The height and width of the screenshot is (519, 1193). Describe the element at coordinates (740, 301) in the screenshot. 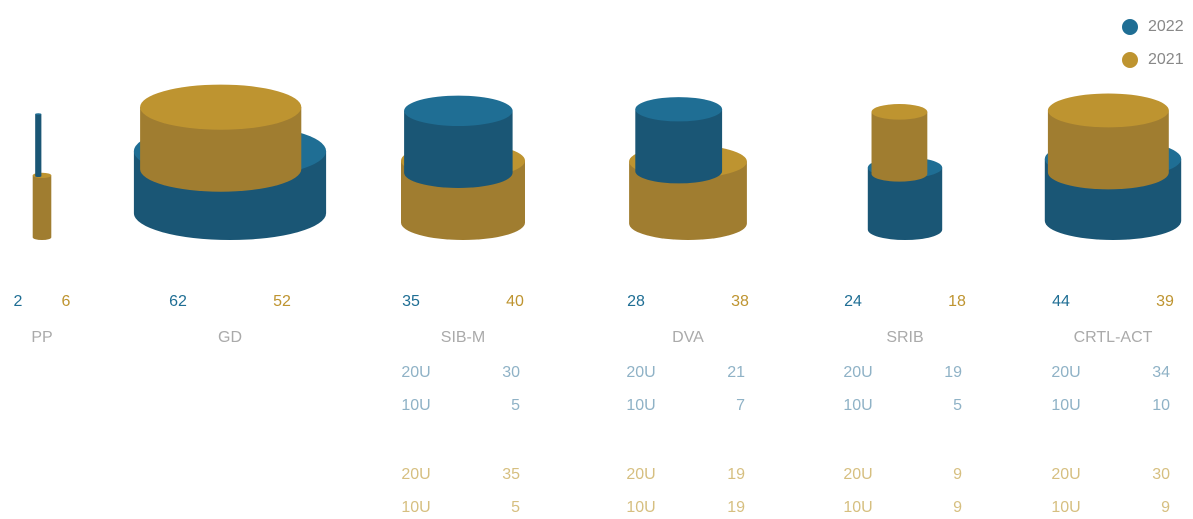

I see `value-label: 38` at that location.